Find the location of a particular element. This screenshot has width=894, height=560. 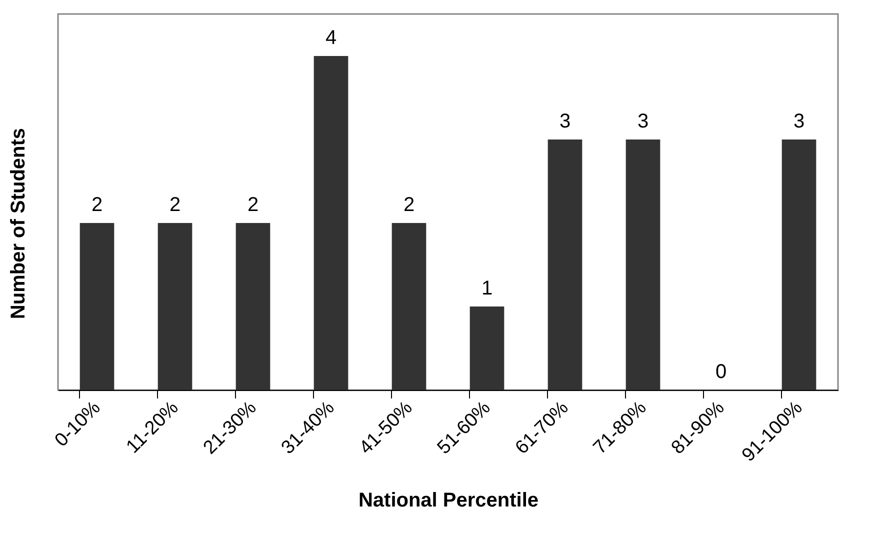

y-axis-title: Number of Students is located at coordinates (19, 224).